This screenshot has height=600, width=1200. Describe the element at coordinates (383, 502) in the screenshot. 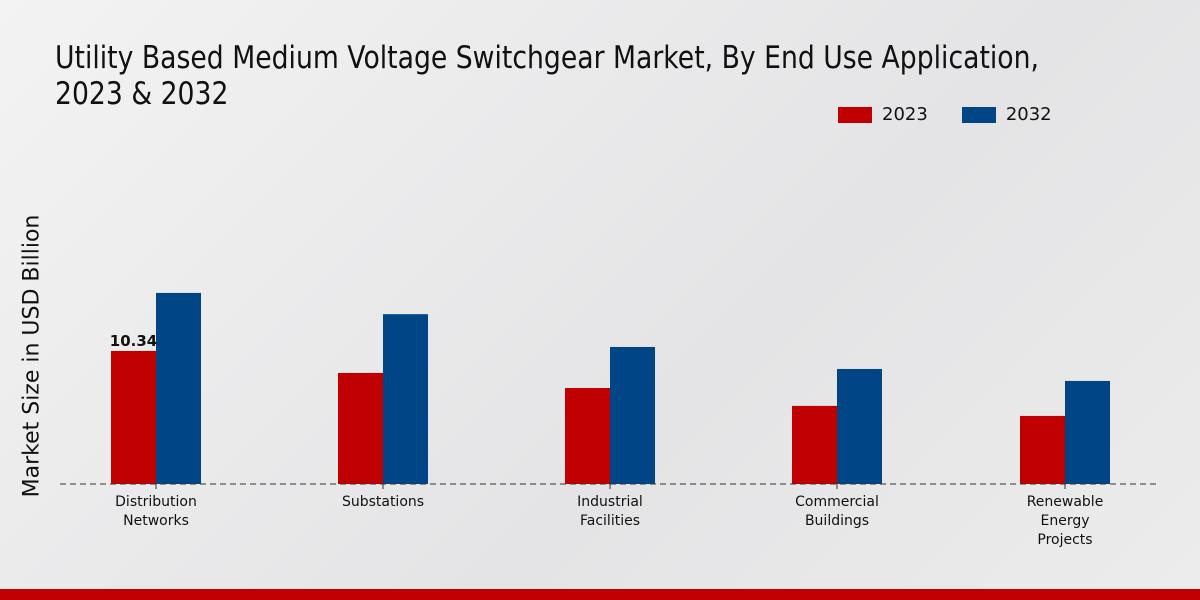

I see `x-tick-label-1-0: Substations` at that location.